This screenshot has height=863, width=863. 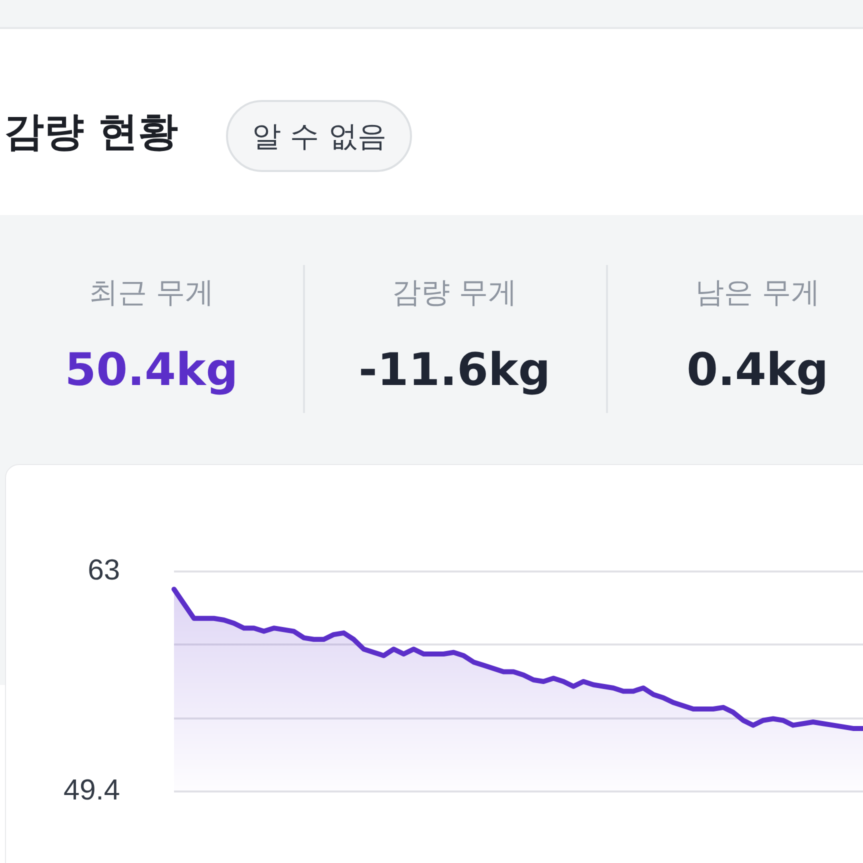 What do you see at coordinates (92, 790) in the screenshot?
I see `y-tick-label: 49.4` at bounding box center [92, 790].